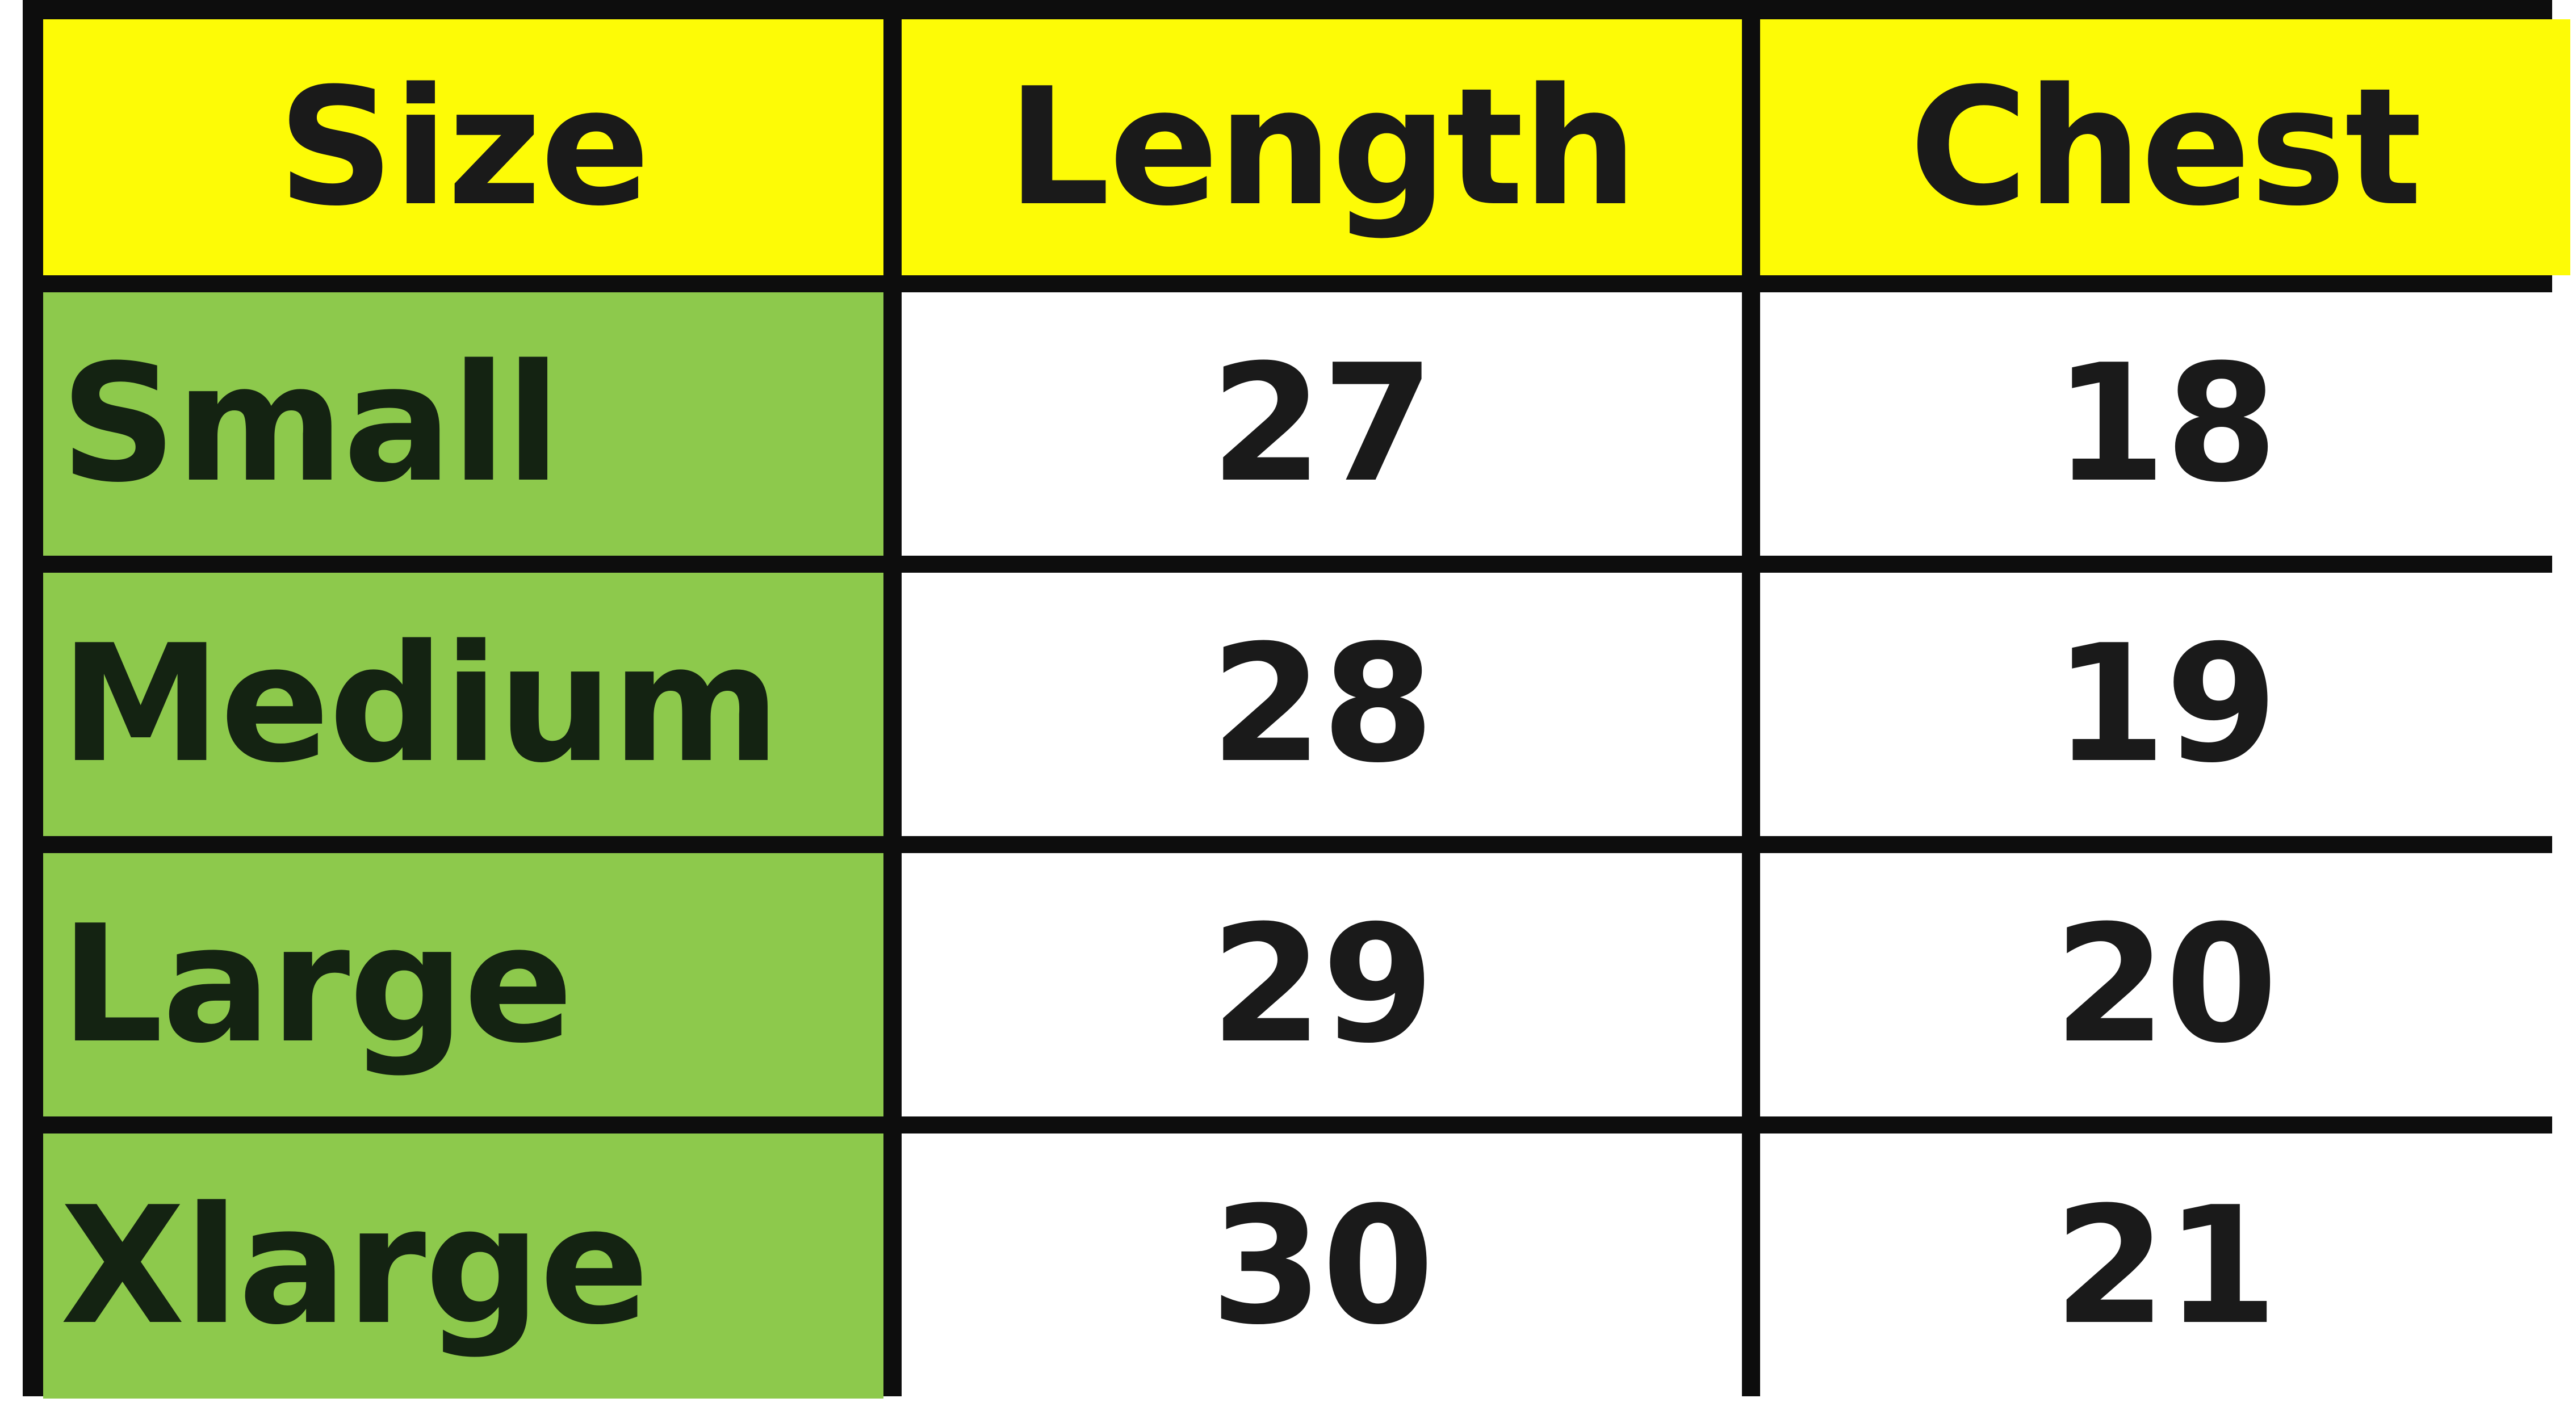  I want to click on row-chest-value: 21, so click(2165, 1266).